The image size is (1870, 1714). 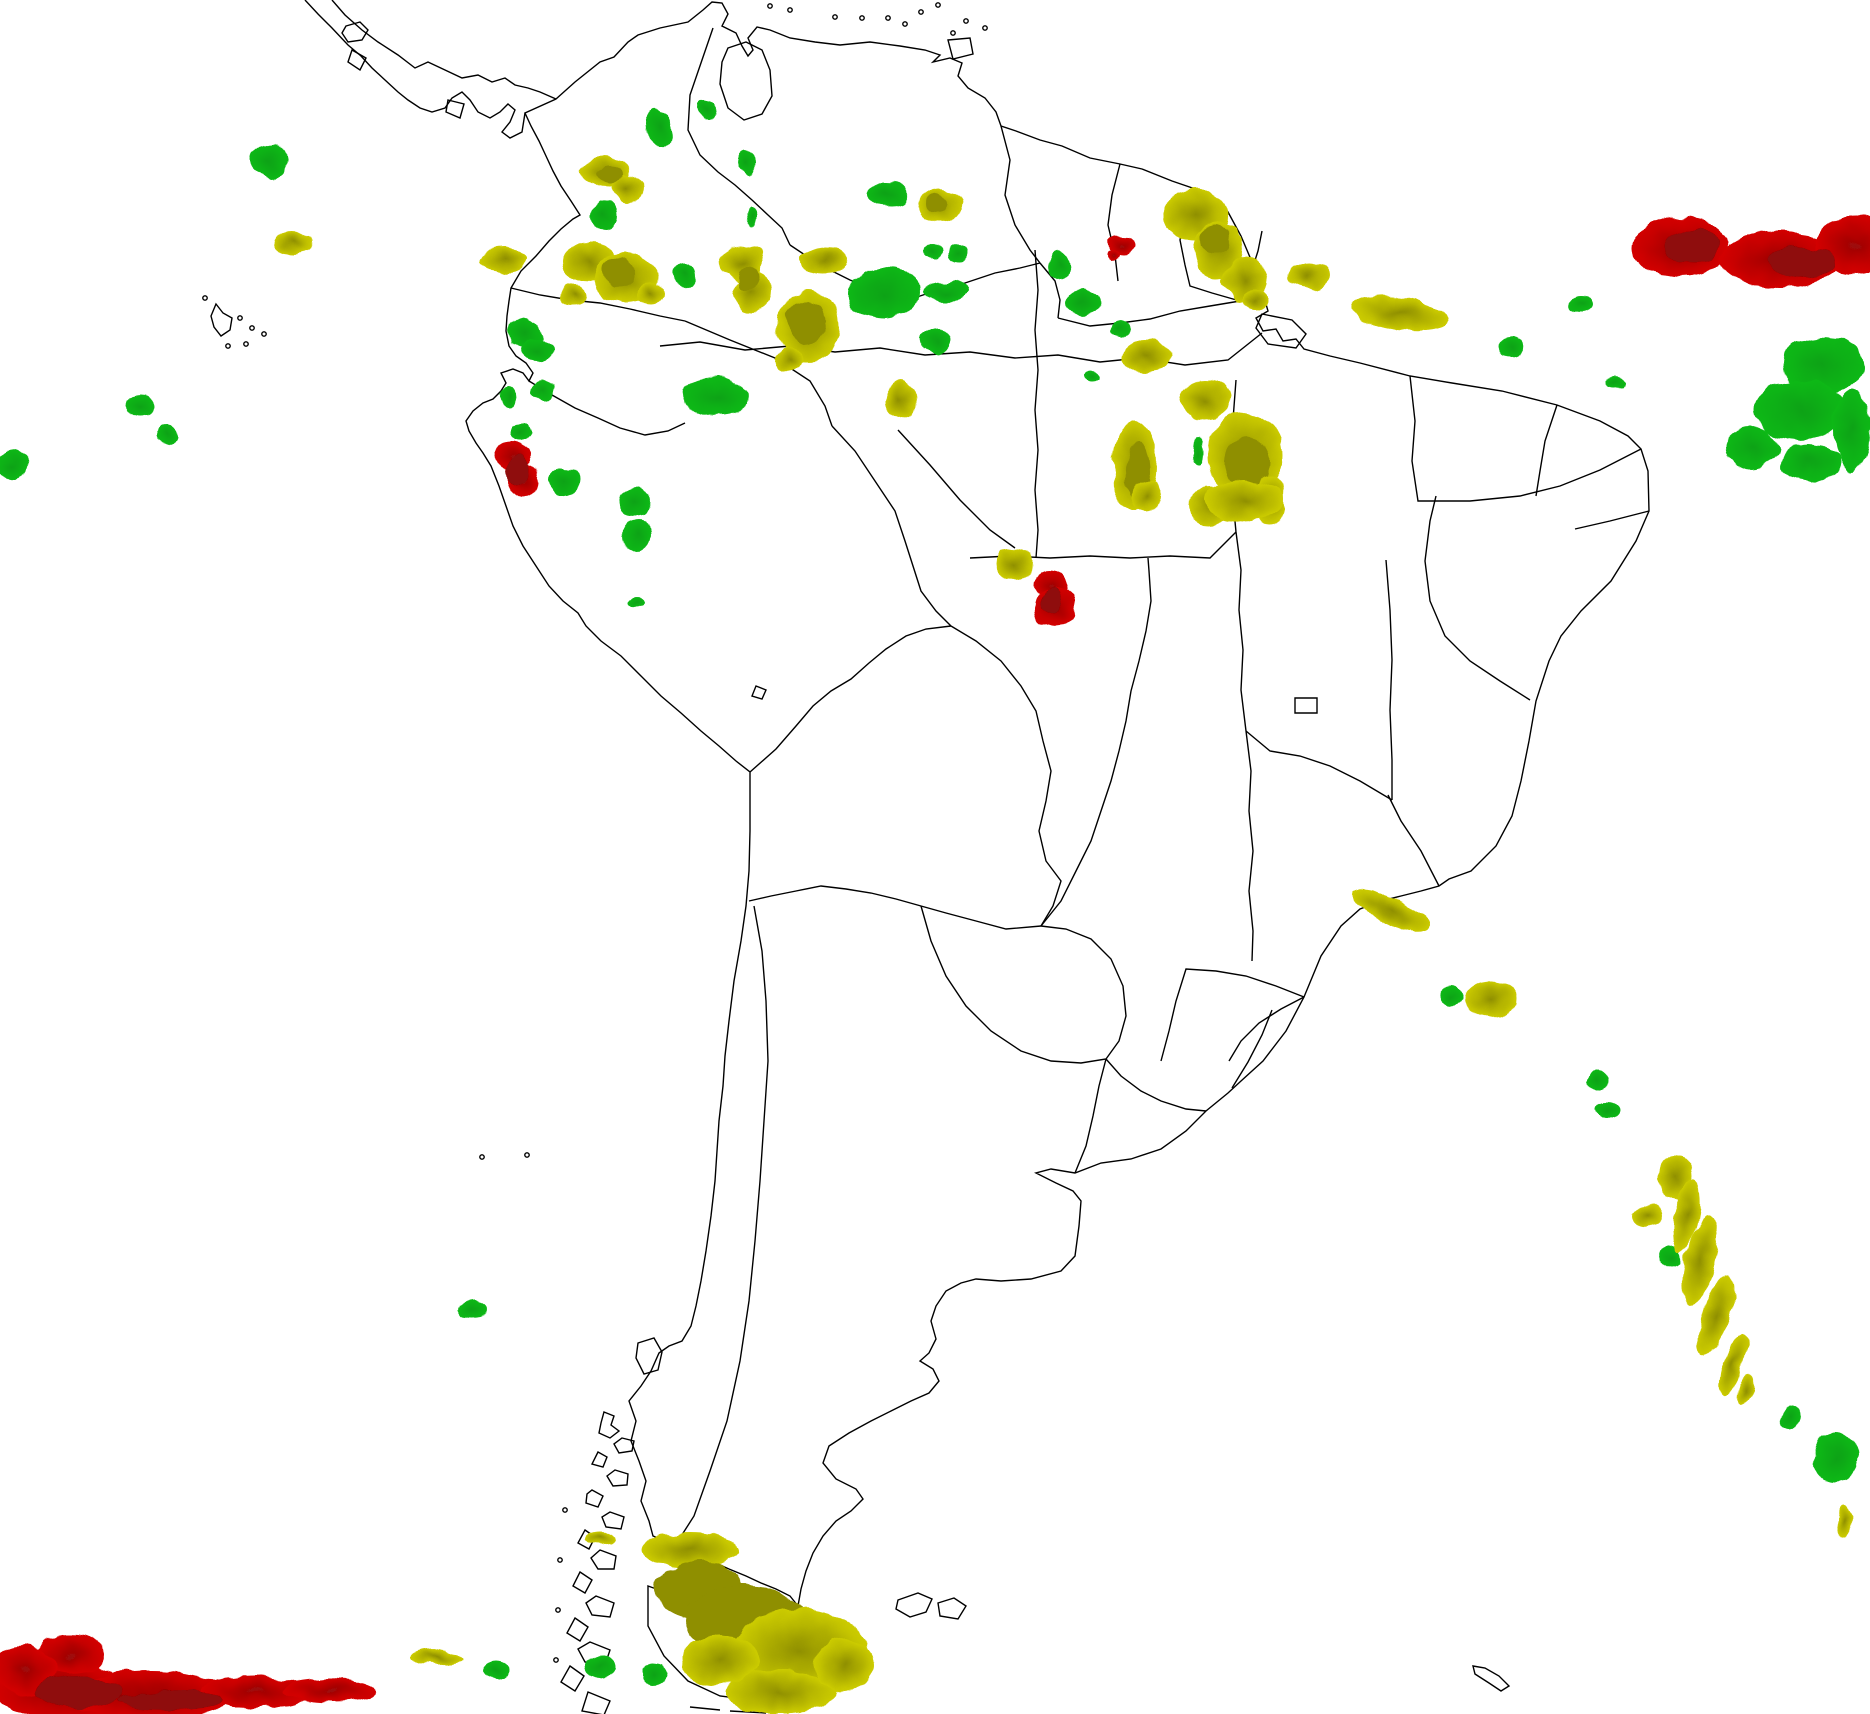 What do you see at coordinates (981, 917) in the screenshot?
I see `border-paraguay-bolivia` at bounding box center [981, 917].